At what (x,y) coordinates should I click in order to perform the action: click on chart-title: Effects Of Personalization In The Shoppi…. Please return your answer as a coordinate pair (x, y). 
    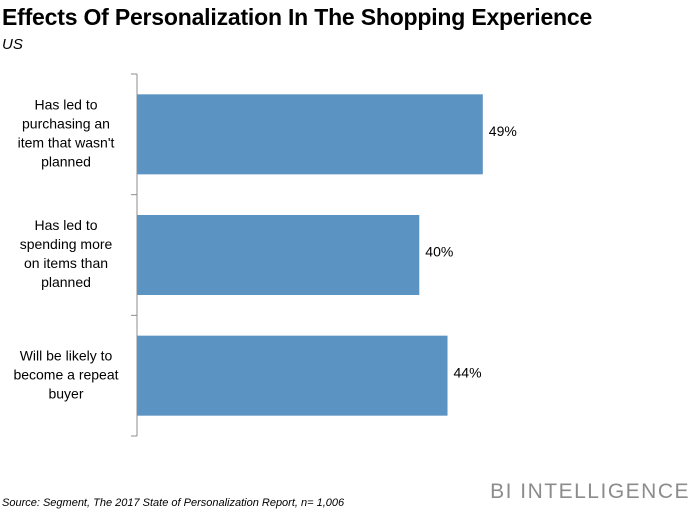
    Looking at the image, I should click on (297, 17).